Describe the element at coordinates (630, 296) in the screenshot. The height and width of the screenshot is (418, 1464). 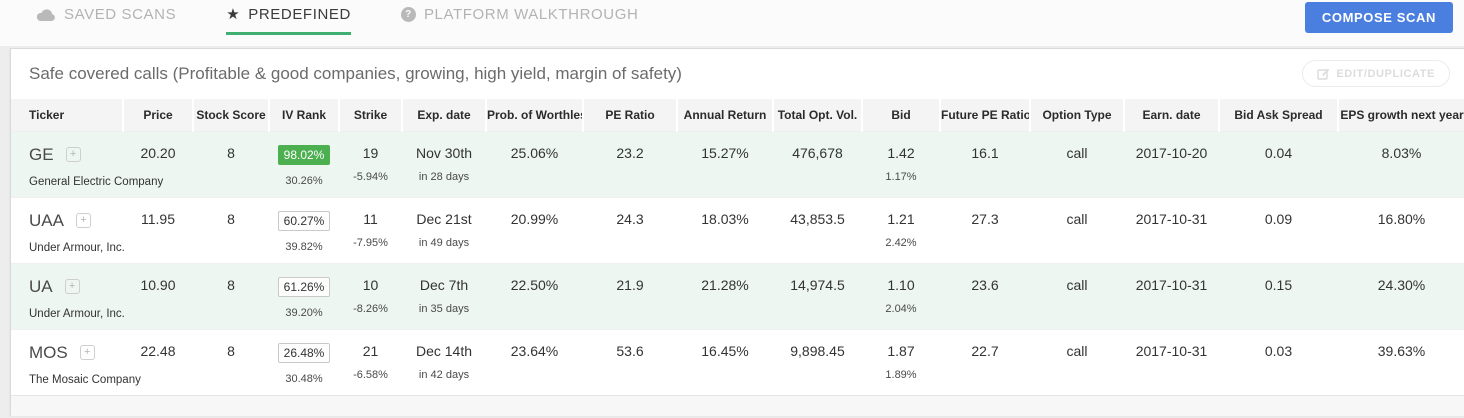
I see `pe-ratio-cell: 21.9` at that location.